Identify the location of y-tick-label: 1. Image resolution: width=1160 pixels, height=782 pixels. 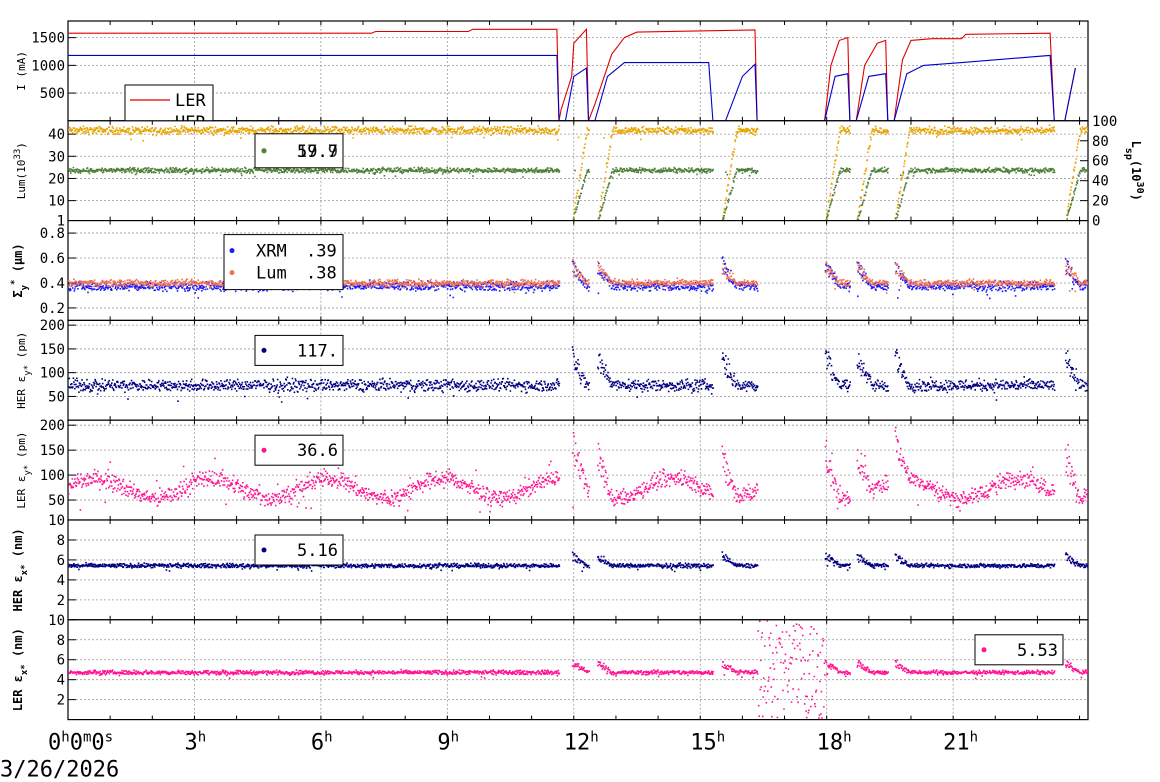
(61, 222).